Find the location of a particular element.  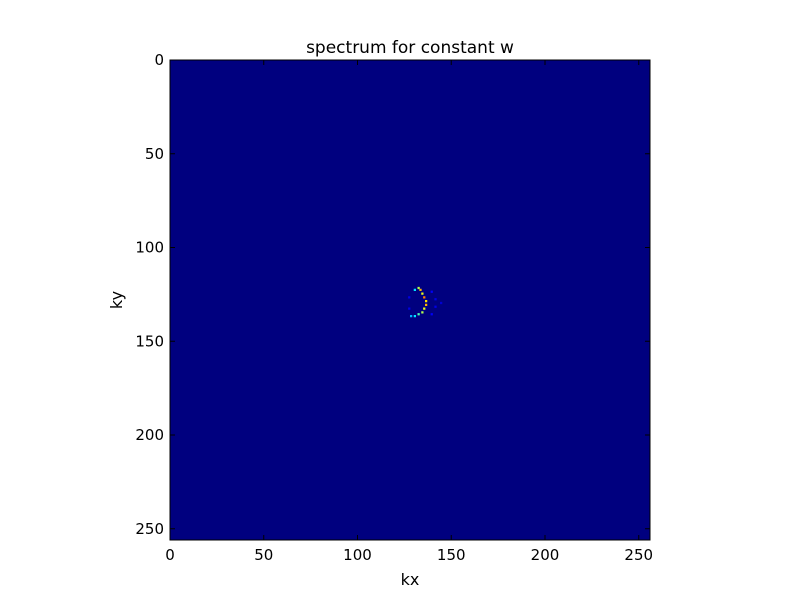

x-tick-label: 200 is located at coordinates (545, 555).